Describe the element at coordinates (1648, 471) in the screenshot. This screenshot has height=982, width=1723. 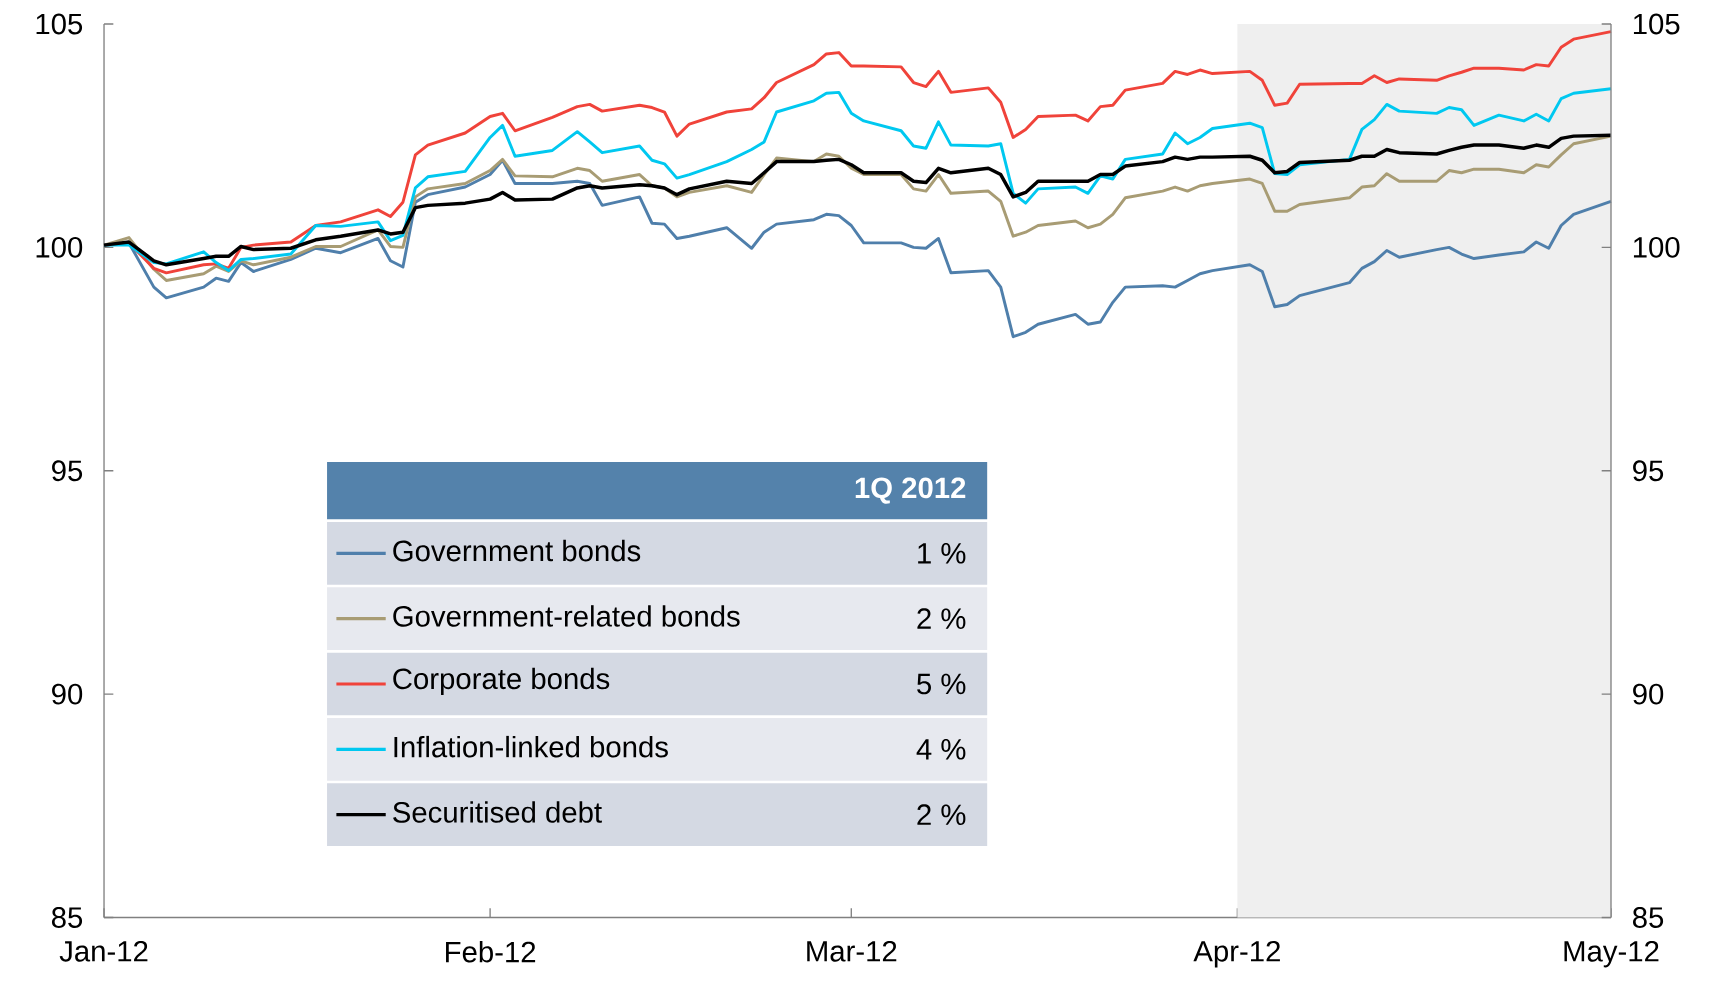
I see `y-tick-label: 95` at that location.